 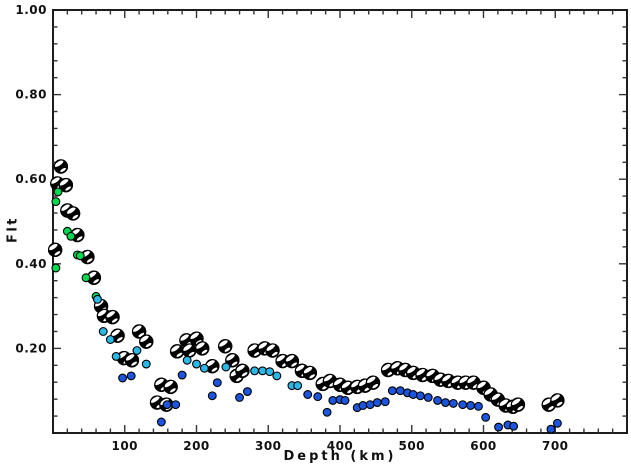 What do you see at coordinates (411, 446) in the screenshot?
I see `x-tick-label: 500` at bounding box center [411, 446].